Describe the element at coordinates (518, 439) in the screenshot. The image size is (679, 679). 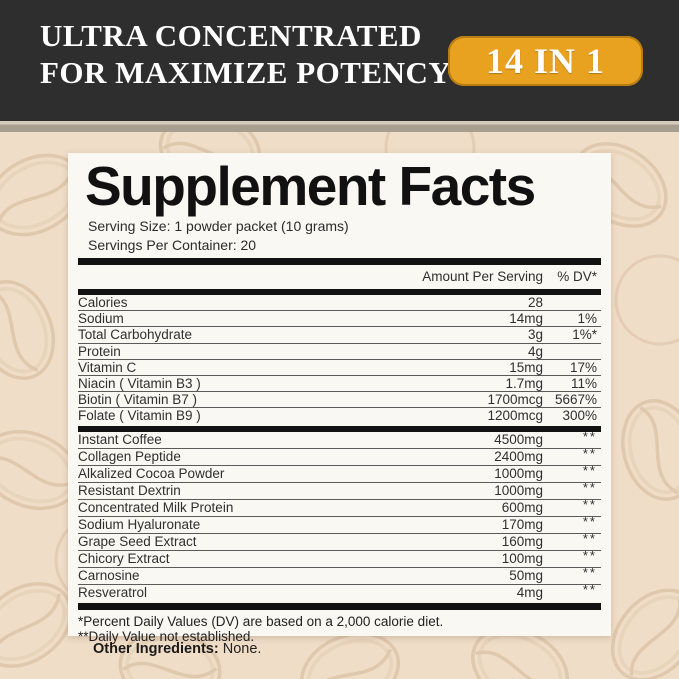
I see `row-amount: 4500mg` at that location.